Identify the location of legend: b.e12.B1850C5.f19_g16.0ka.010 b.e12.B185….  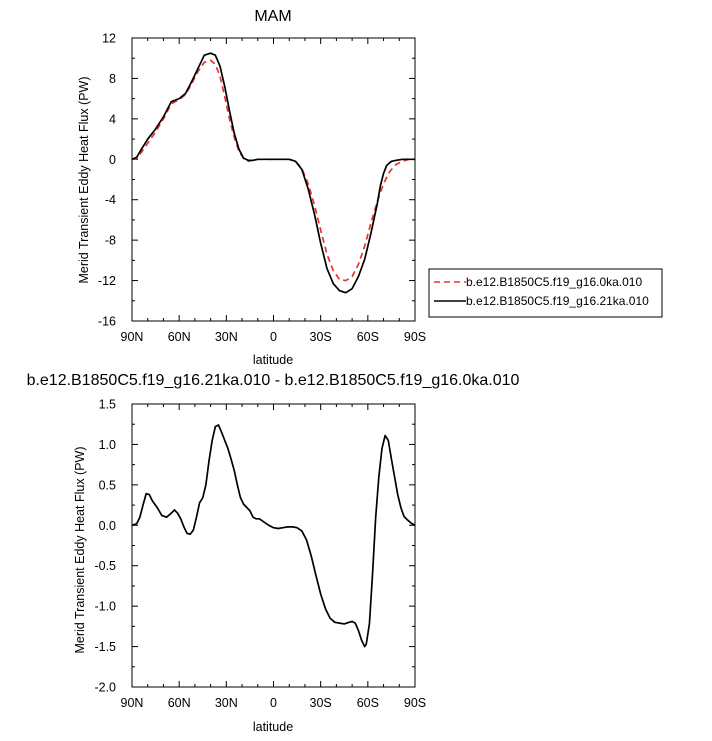
(545, 293).